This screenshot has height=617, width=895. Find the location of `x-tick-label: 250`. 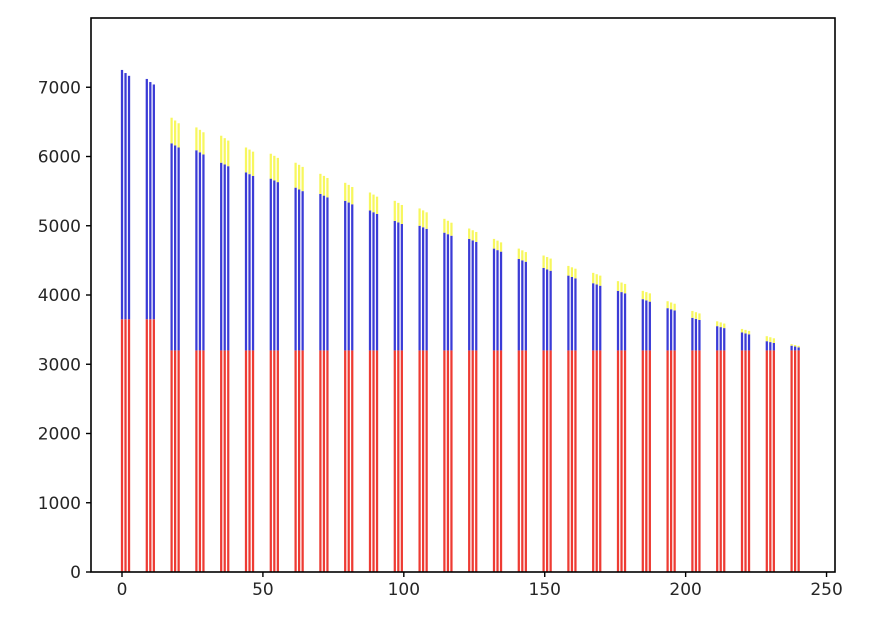

x-tick-label: 250 is located at coordinates (826, 590).